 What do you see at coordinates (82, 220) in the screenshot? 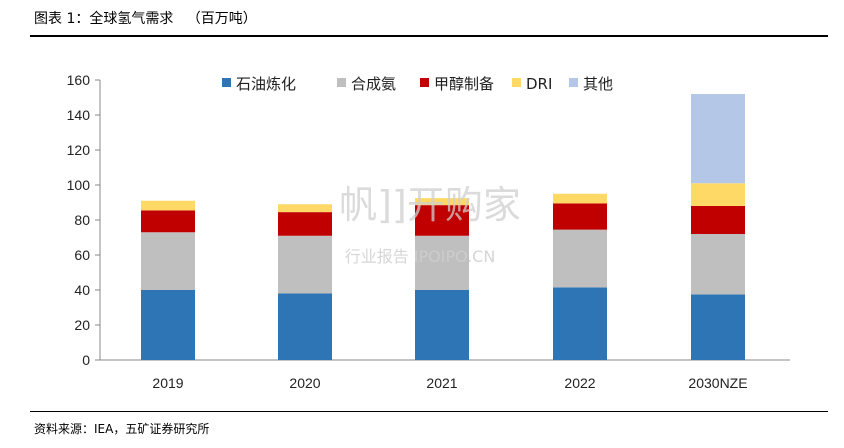
I see `y-tick-label: 80` at bounding box center [82, 220].